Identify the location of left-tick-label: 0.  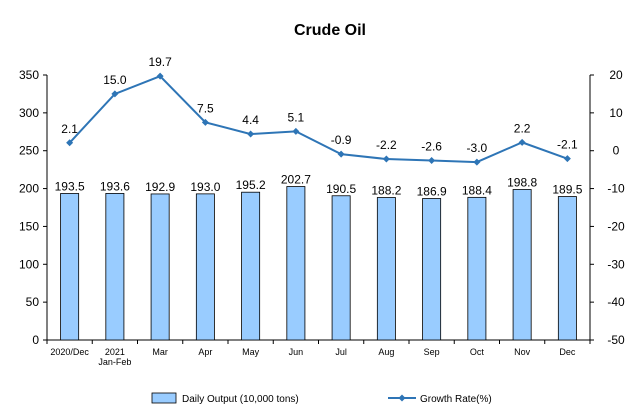
(35, 340).